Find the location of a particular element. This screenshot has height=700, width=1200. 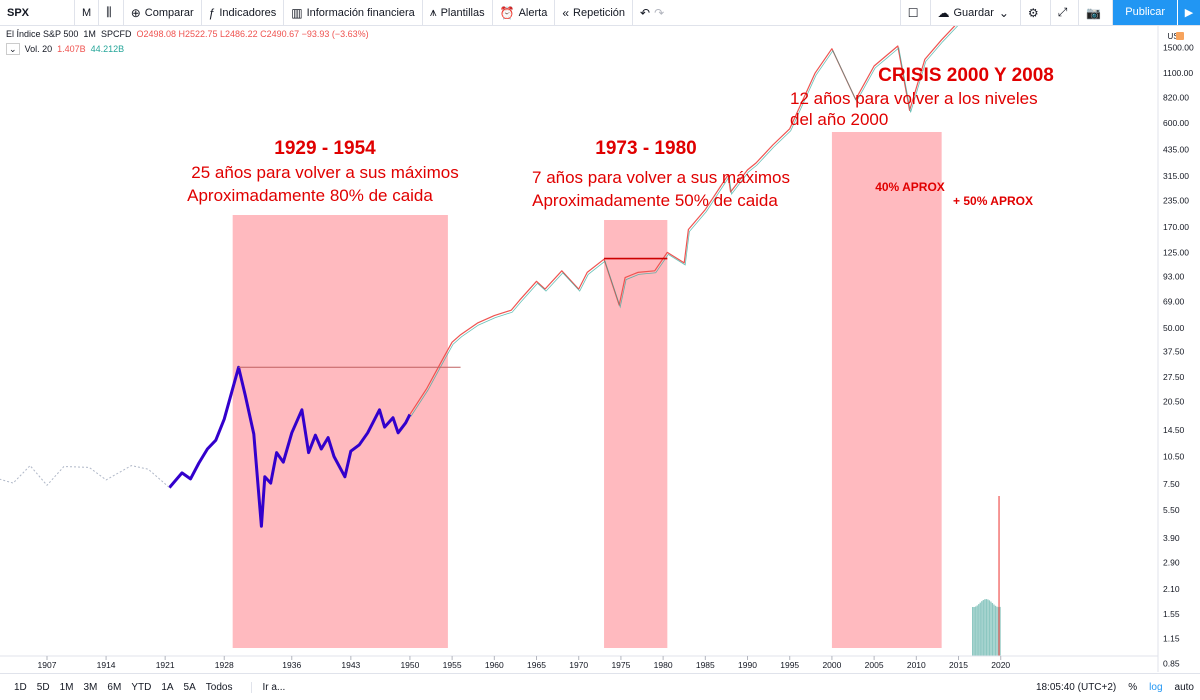

range-button-1a: 1A is located at coordinates (167, 687).